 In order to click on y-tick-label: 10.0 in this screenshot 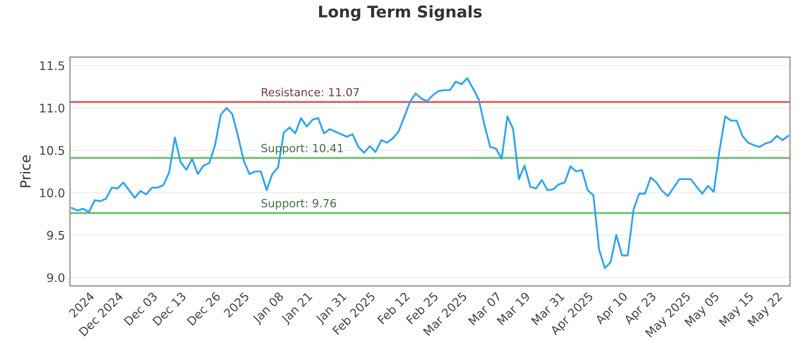, I will do `click(52, 193)`.